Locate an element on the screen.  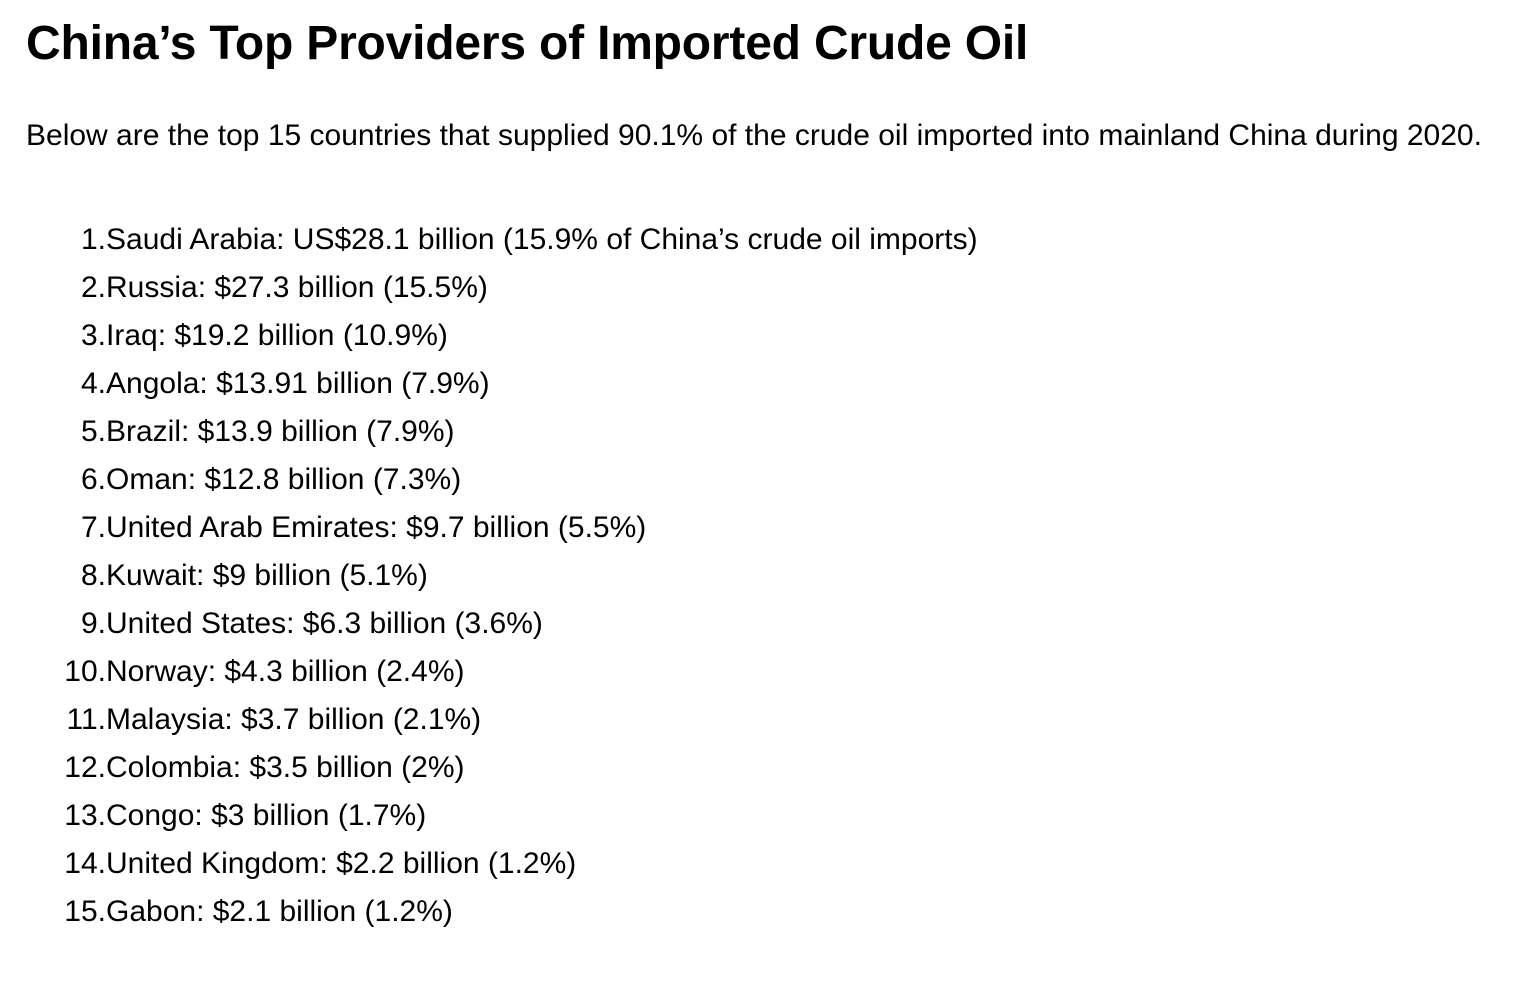
list-item-number: 7. is located at coordinates (93, 527).